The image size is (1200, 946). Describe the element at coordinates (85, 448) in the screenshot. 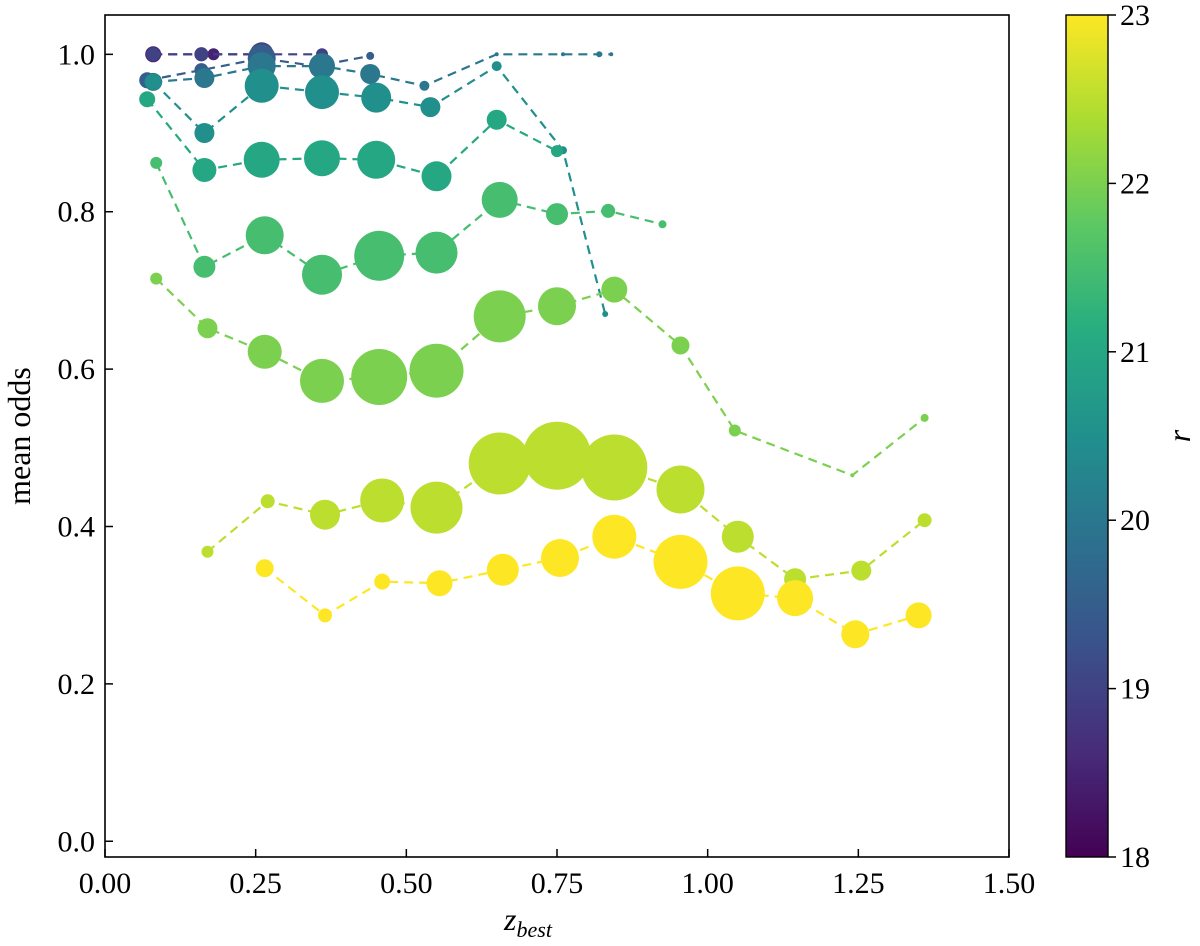

I see `y-axis: 0.0 0.2 0.4 0.6 0.8 1.0` at that location.